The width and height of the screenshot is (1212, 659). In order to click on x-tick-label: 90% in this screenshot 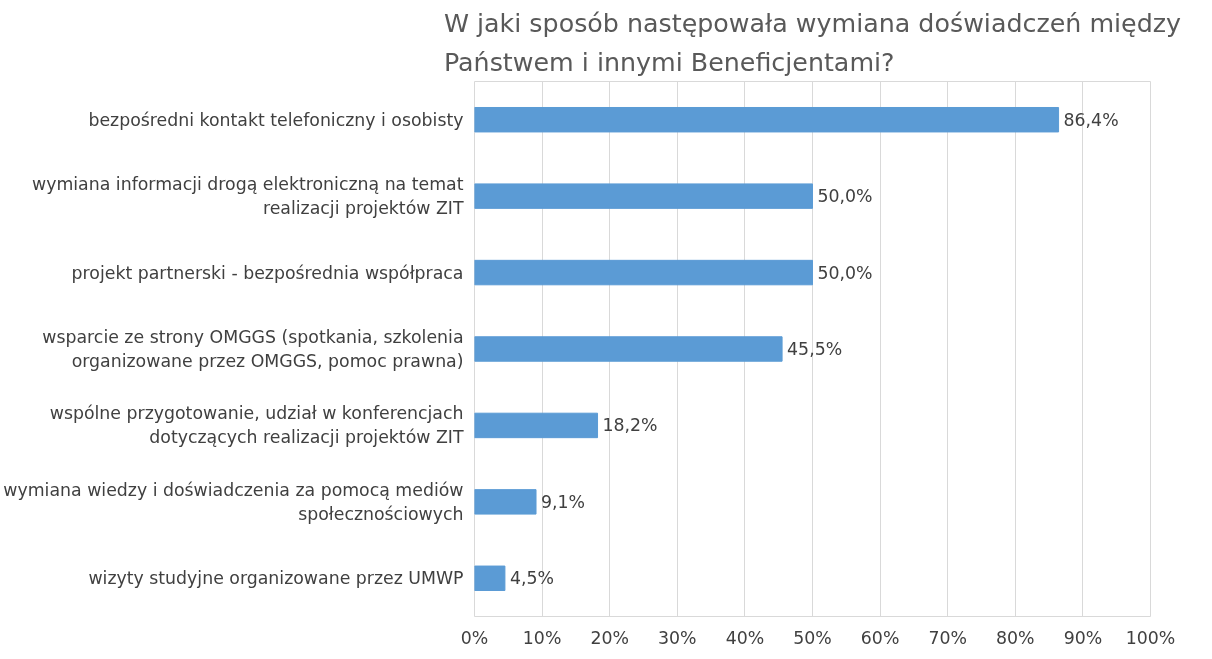, I will do `click(1083, 637)`.